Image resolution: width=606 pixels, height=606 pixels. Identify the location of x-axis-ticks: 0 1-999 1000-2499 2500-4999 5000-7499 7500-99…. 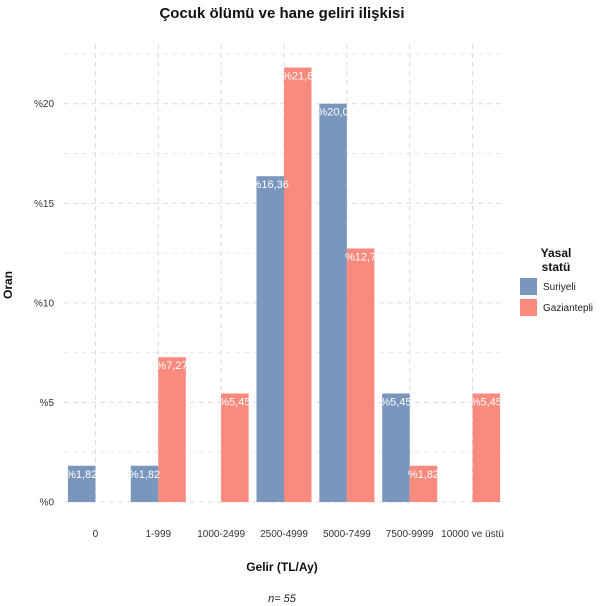
(298, 534).